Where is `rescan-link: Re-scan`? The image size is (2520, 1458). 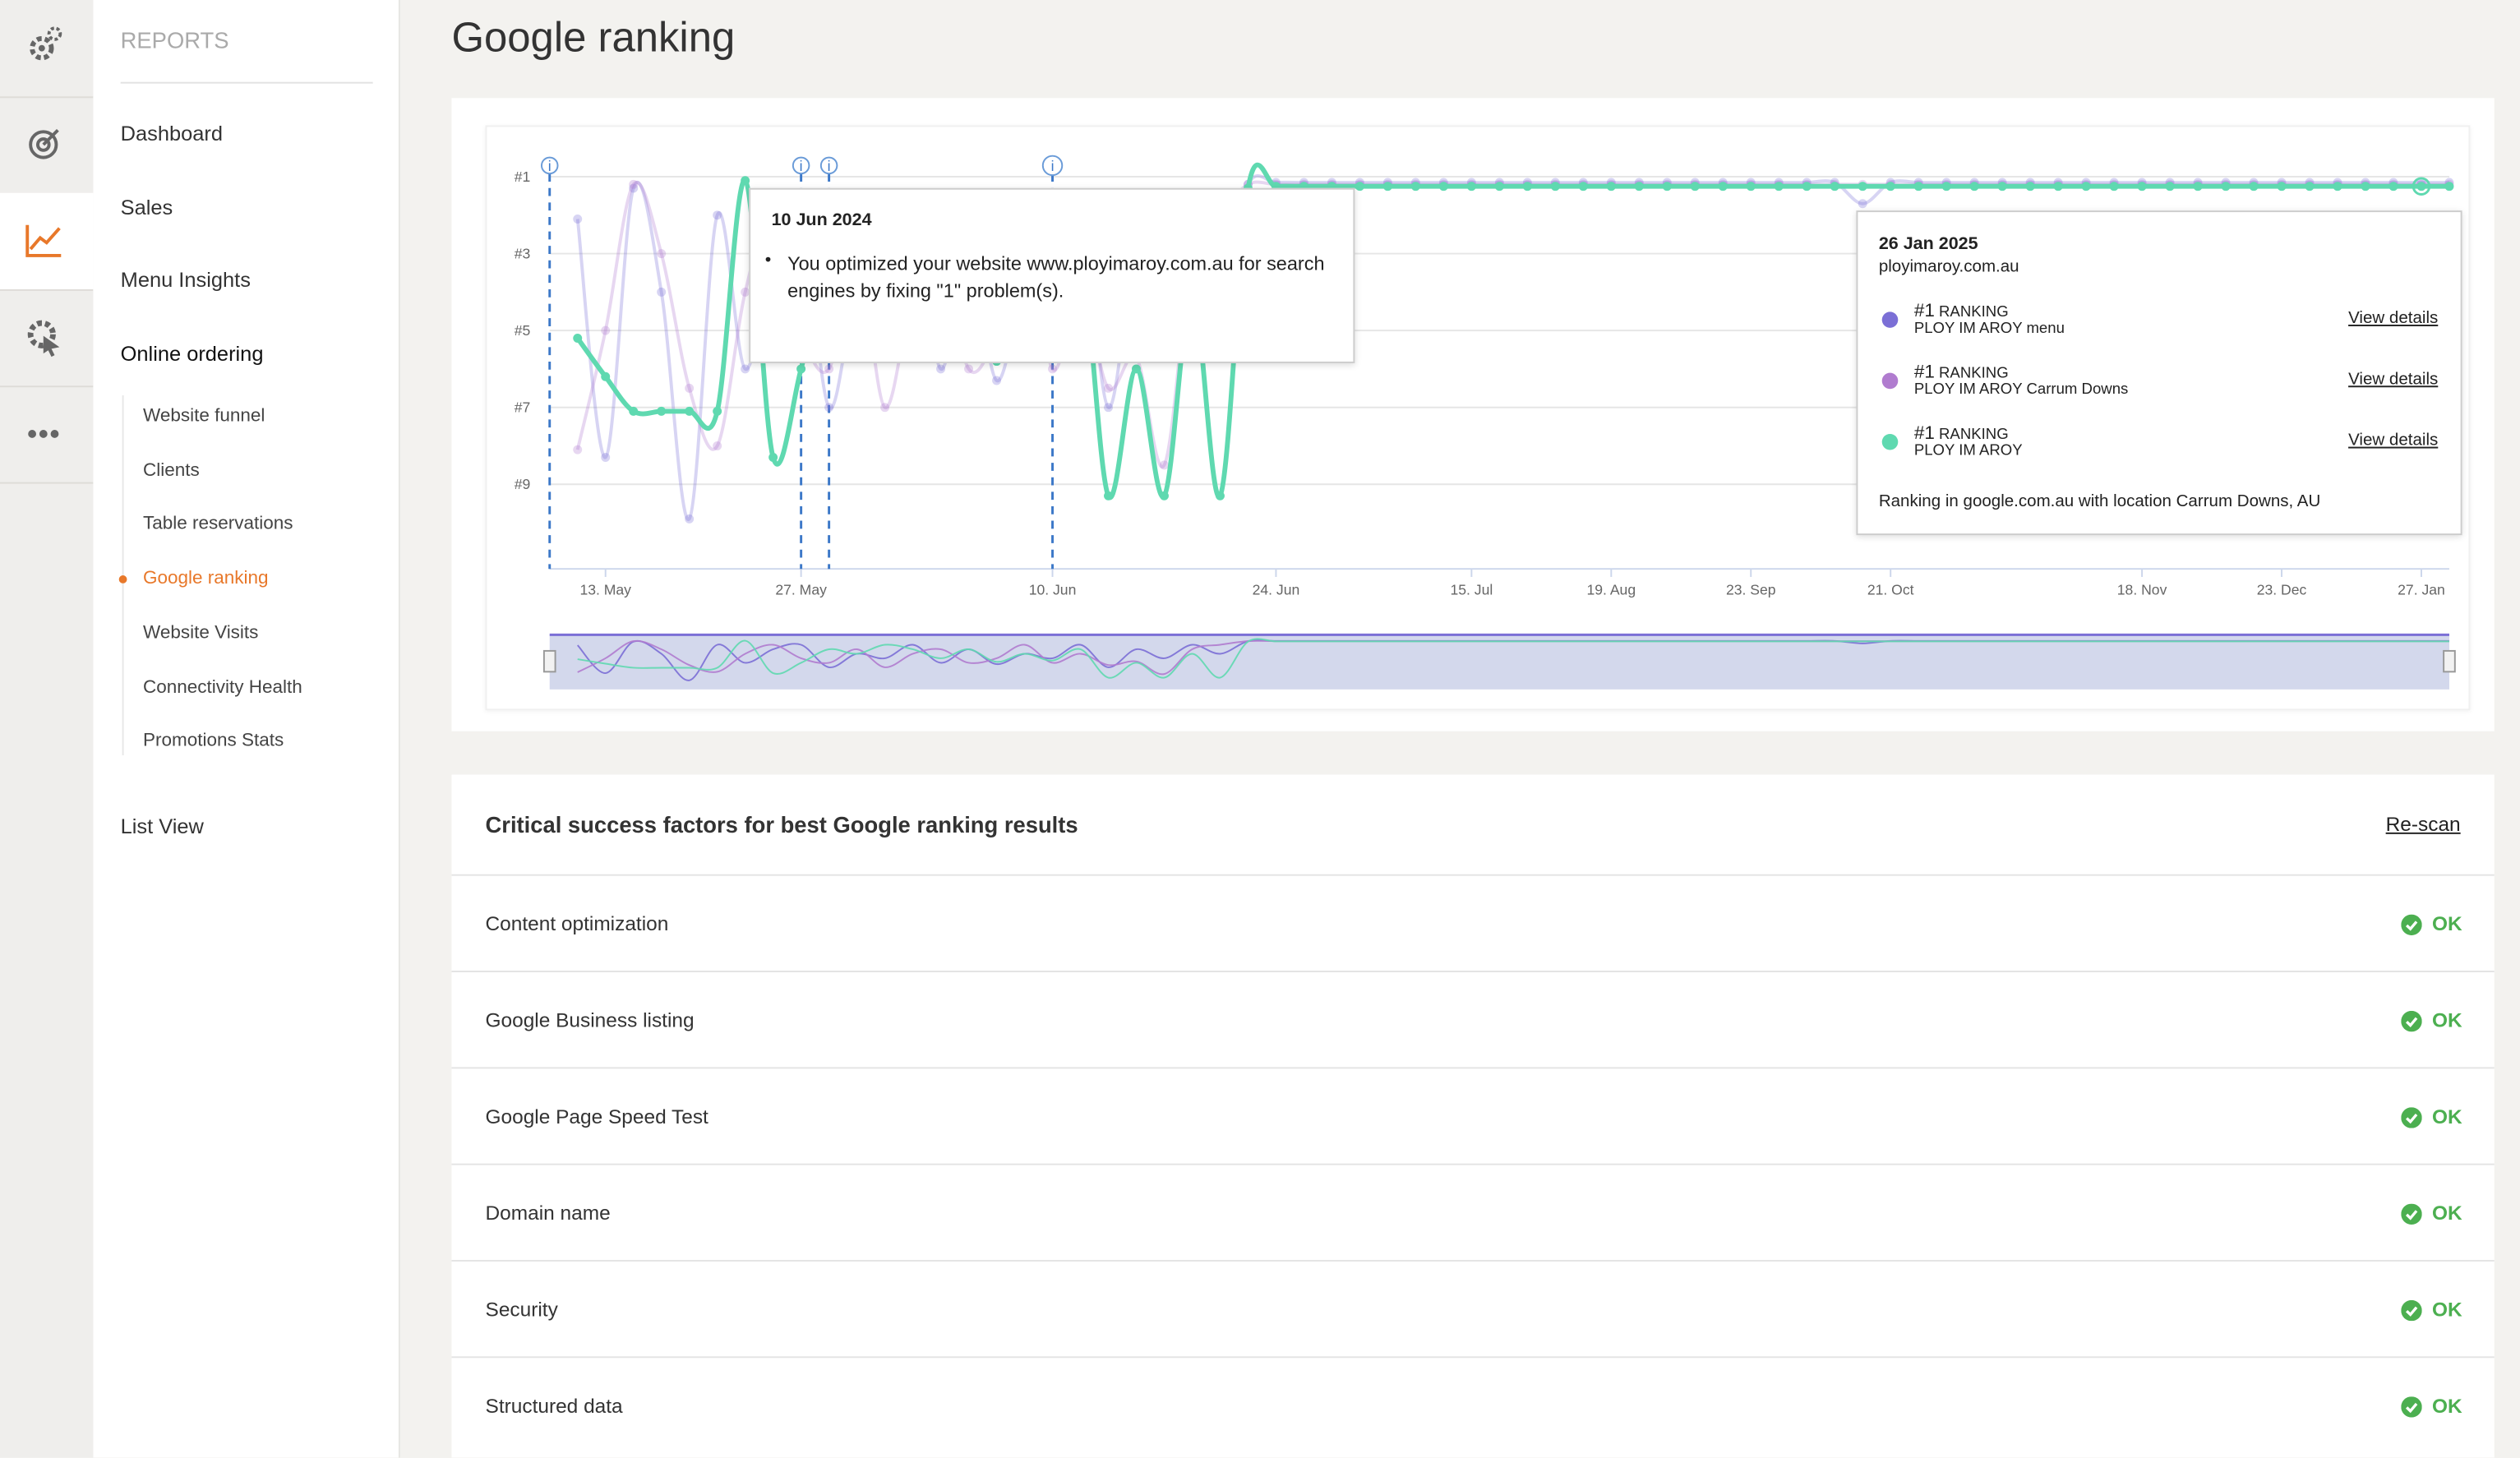 rescan-link: Re-scan is located at coordinates (2423, 824).